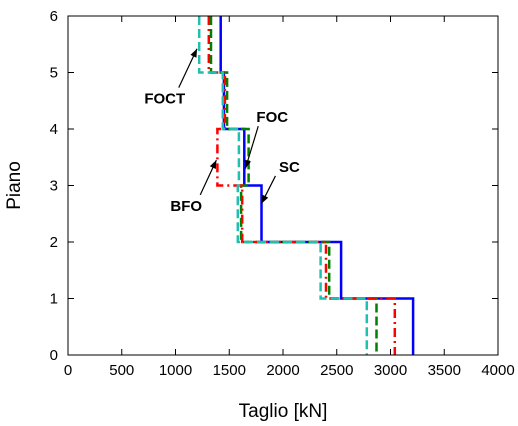 Image resolution: width=518 pixels, height=426 pixels. I want to click on x-tick-label: 3000, so click(390, 370).